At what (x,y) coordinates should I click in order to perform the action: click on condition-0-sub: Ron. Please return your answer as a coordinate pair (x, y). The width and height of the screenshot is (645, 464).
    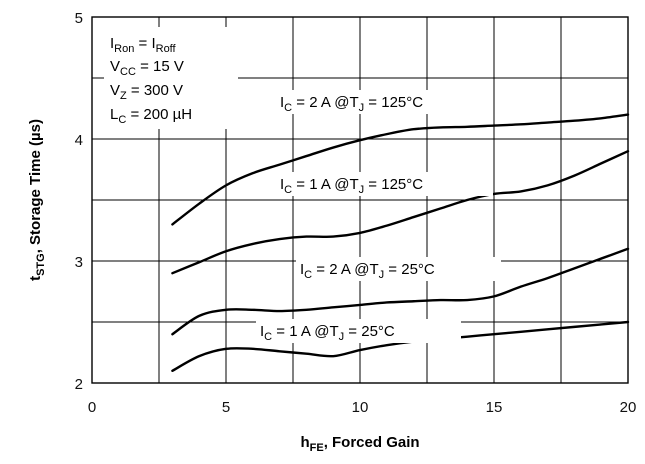
    Looking at the image, I should click on (124, 49).